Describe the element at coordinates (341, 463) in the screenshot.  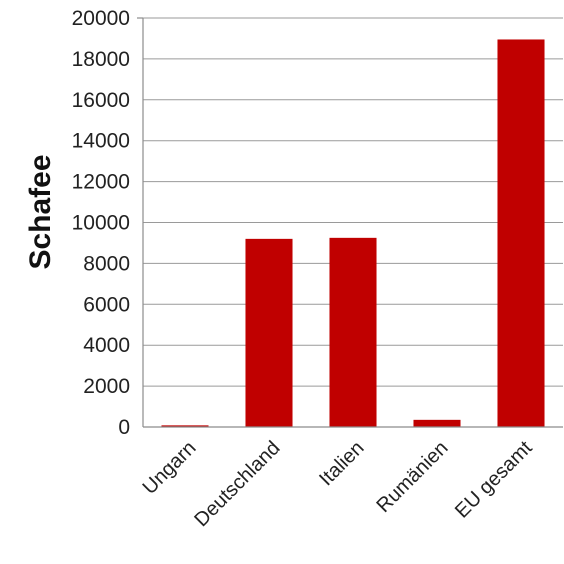
I see `x-category-label: Italien` at that location.